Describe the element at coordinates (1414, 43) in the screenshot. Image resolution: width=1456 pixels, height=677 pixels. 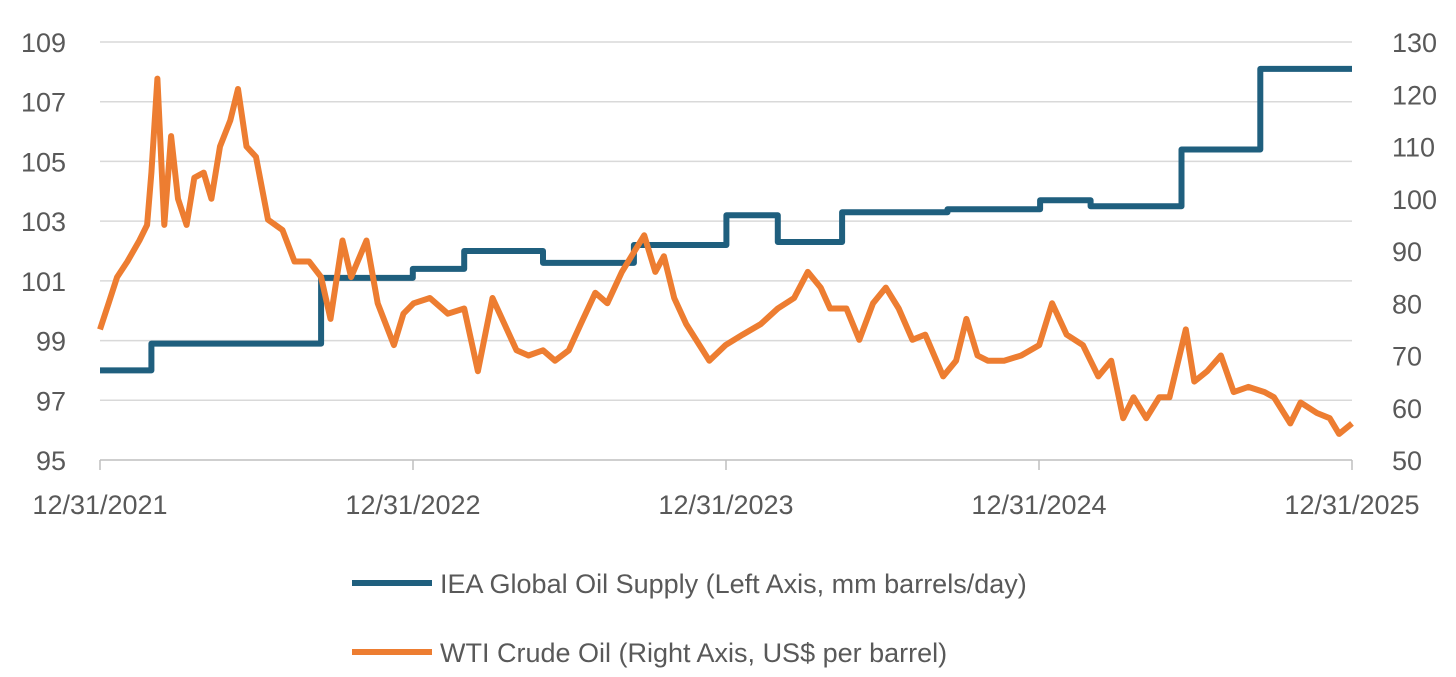
I see `y-right-tick-label: 130` at that location.